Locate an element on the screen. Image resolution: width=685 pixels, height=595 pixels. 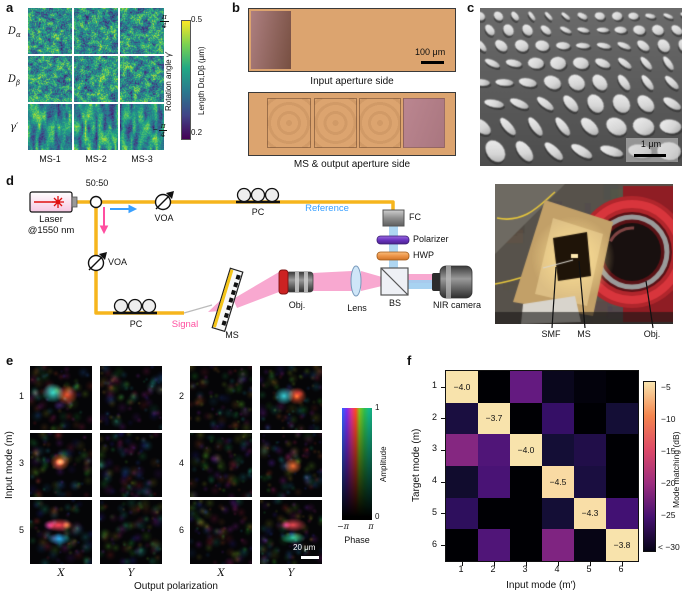
reference-beam is located at coordinates (393, 248).